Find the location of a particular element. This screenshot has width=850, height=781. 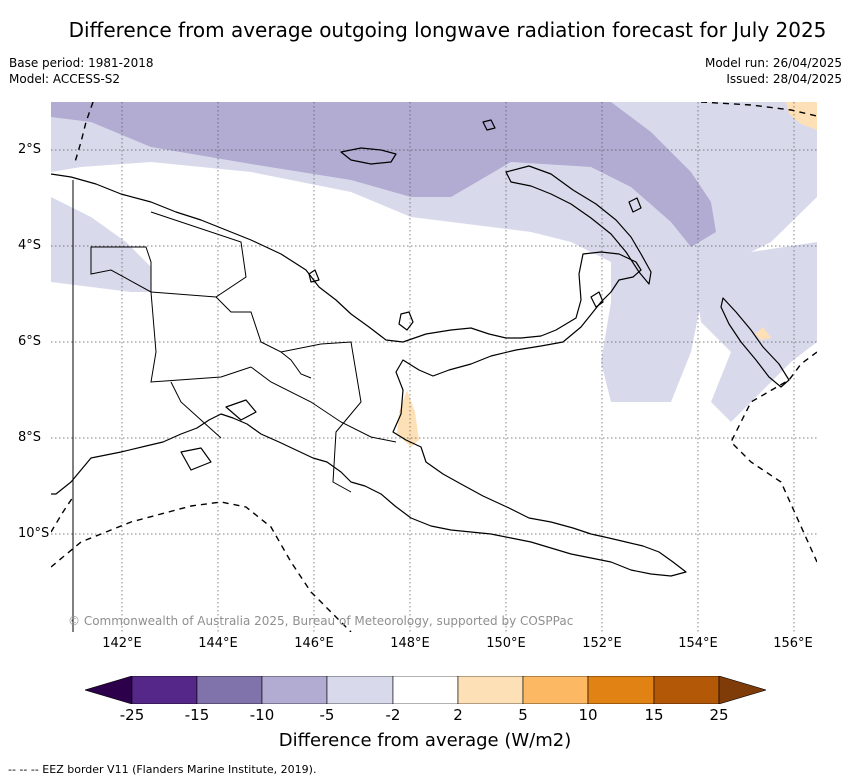

x-tick-label: 152°E is located at coordinates (602, 643).